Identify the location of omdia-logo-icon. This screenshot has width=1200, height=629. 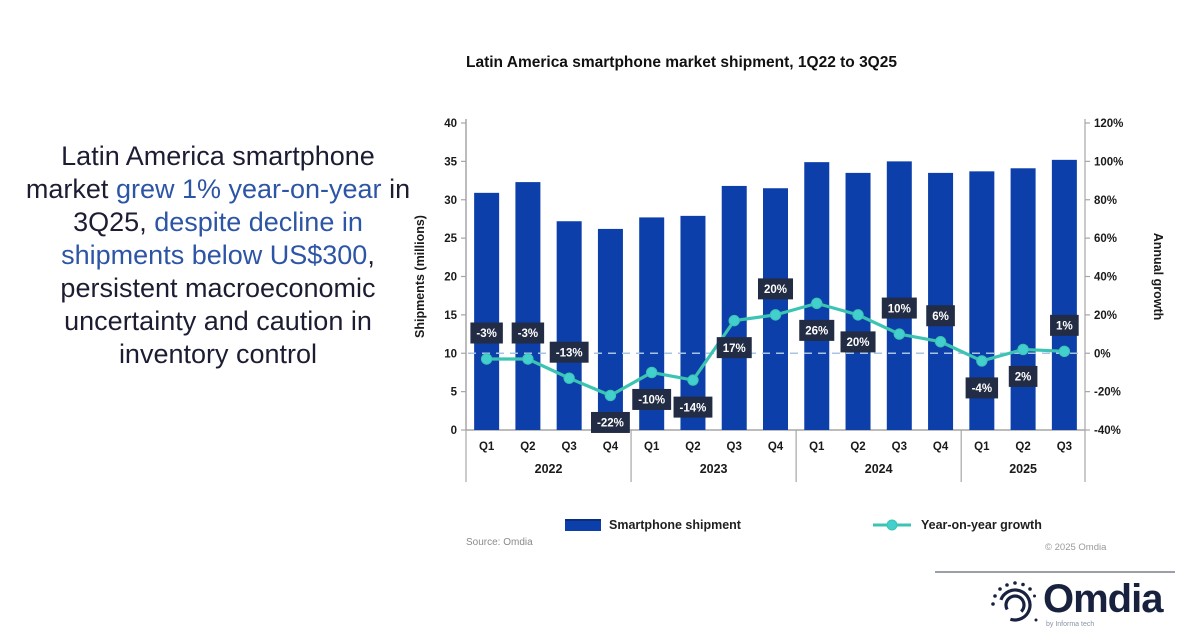
(1014, 601).